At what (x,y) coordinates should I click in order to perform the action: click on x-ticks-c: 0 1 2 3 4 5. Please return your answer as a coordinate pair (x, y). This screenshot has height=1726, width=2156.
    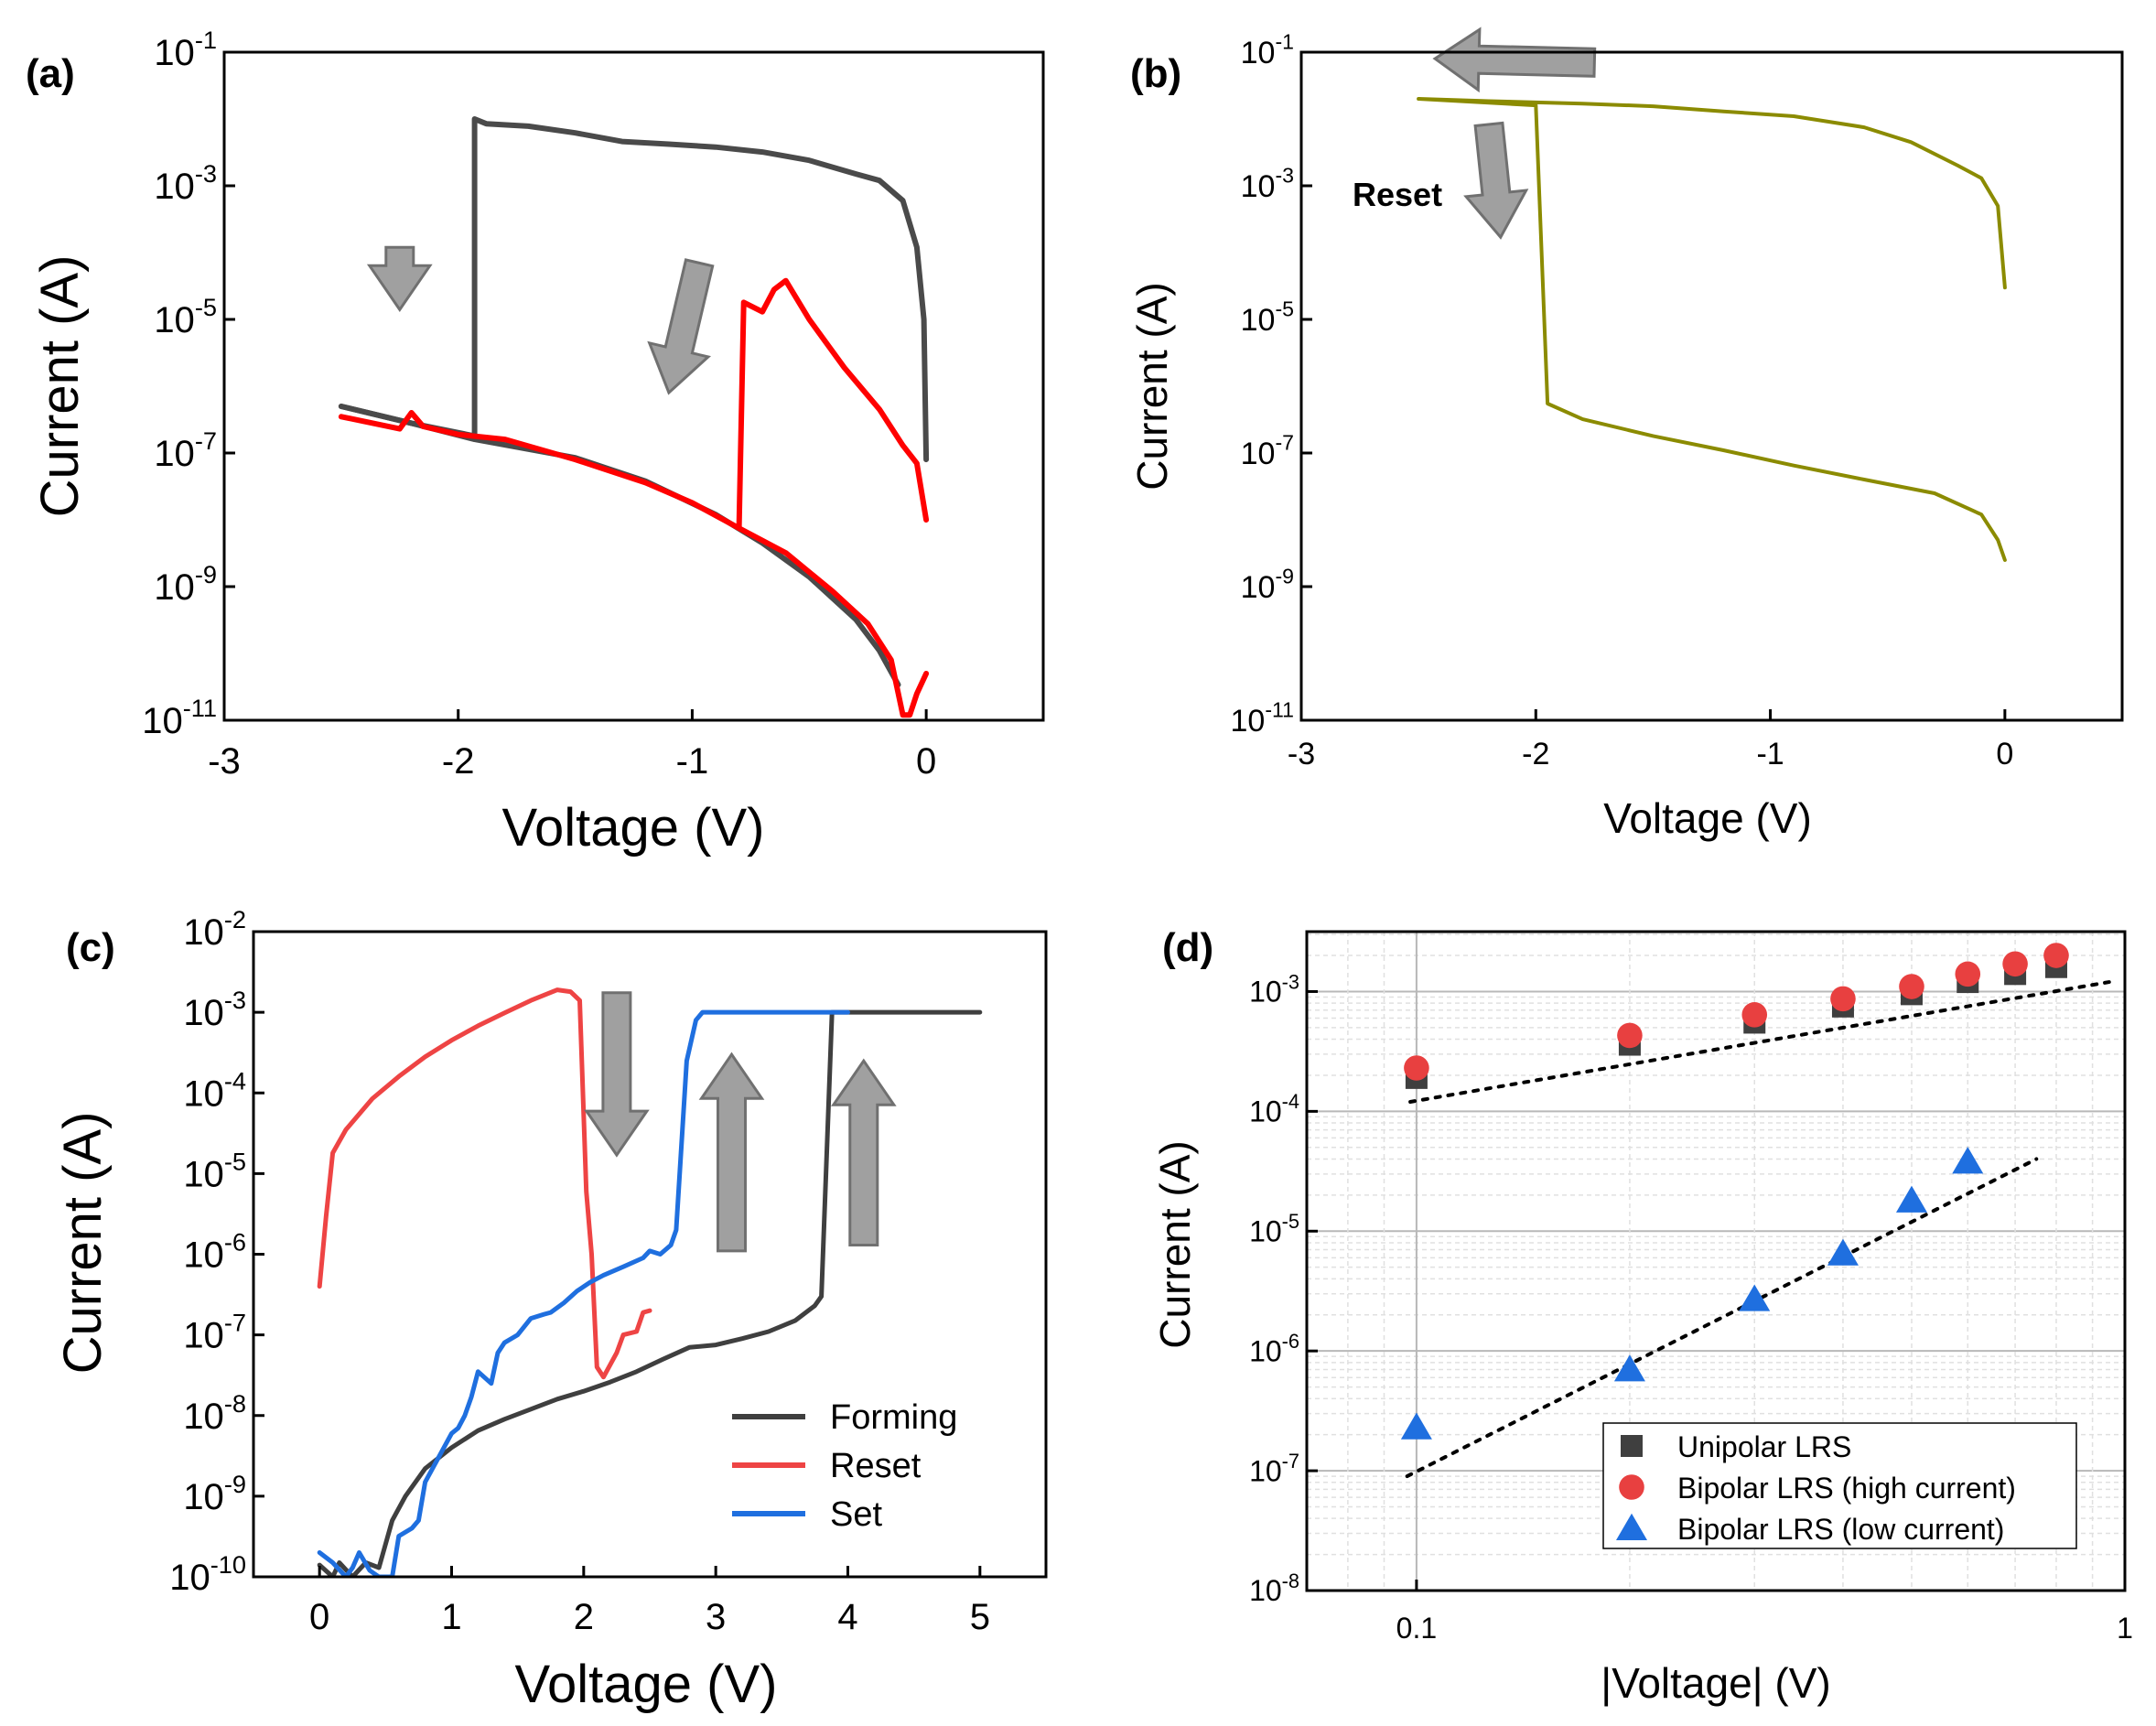
    Looking at the image, I should click on (650, 1601).